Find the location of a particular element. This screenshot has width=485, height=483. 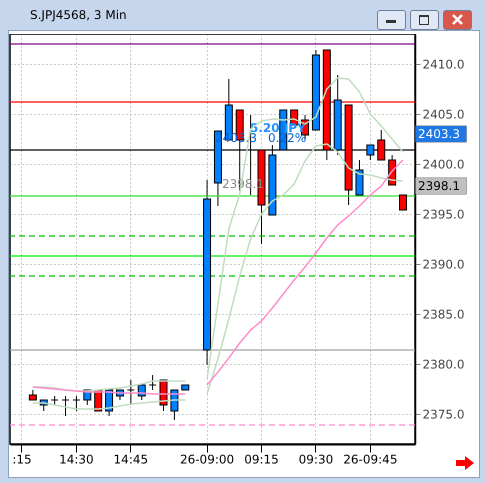

text: 2403.3 is located at coordinates (439, 134).